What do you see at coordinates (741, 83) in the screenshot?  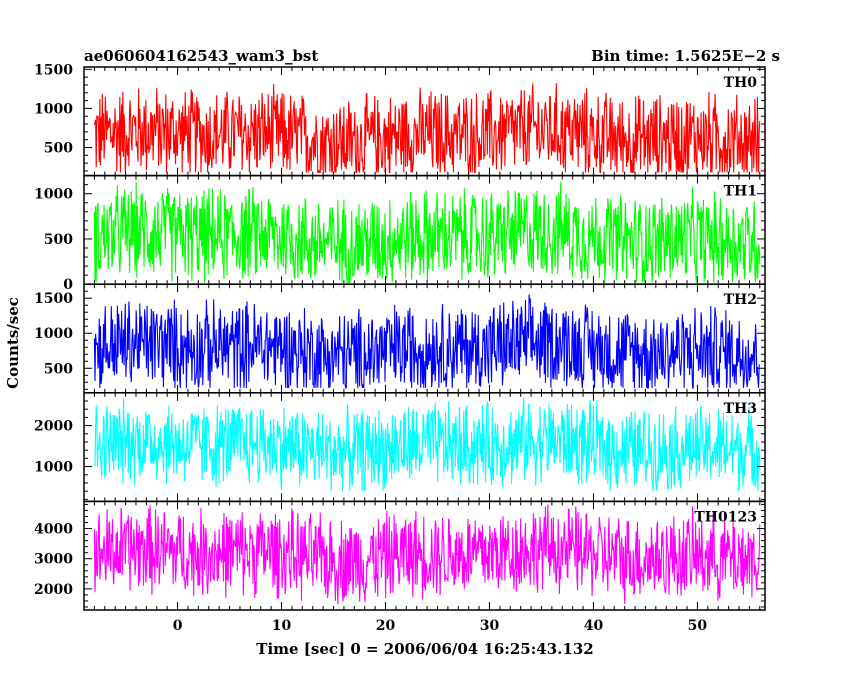 I see `panel-label: TH0` at bounding box center [741, 83].